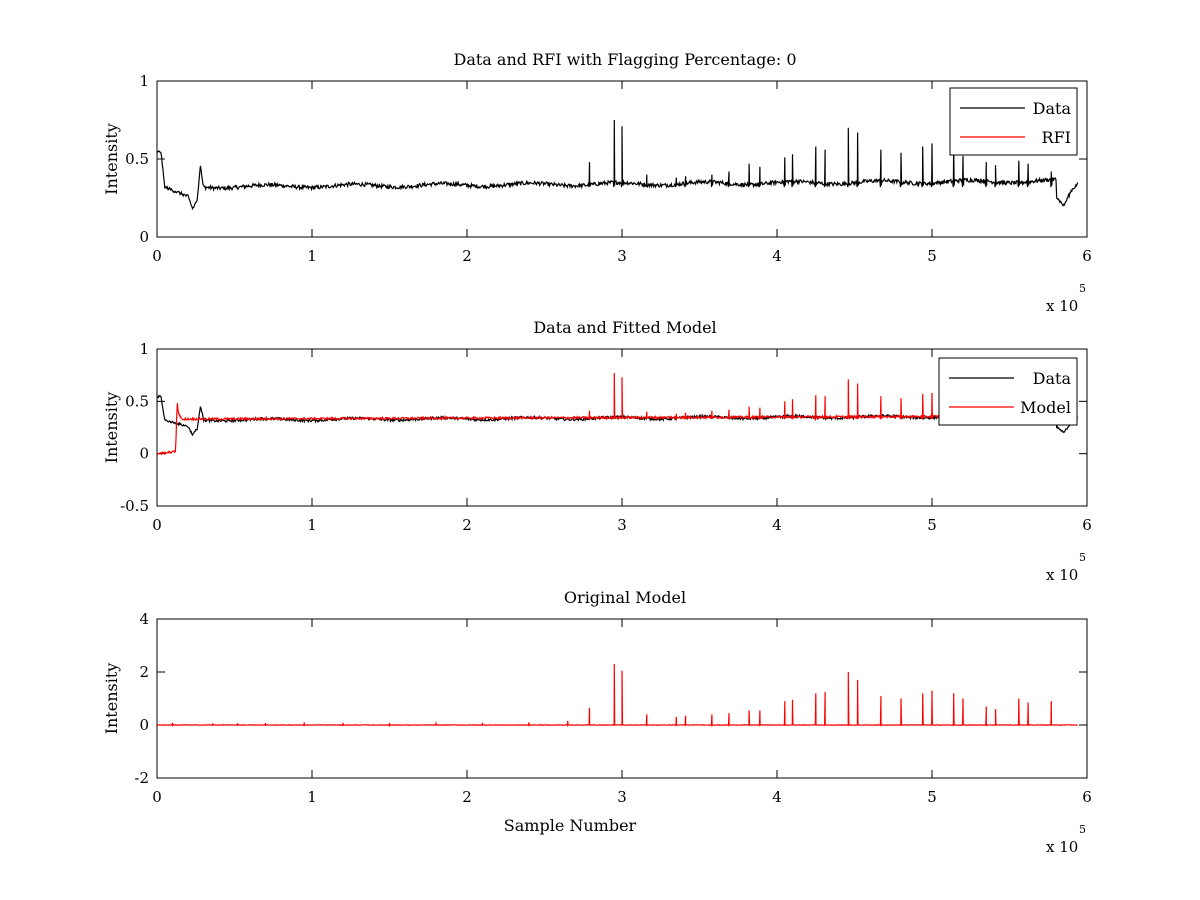 This screenshot has width=1200, height=900. I want to click on y-tick-label: 2, so click(144, 672).